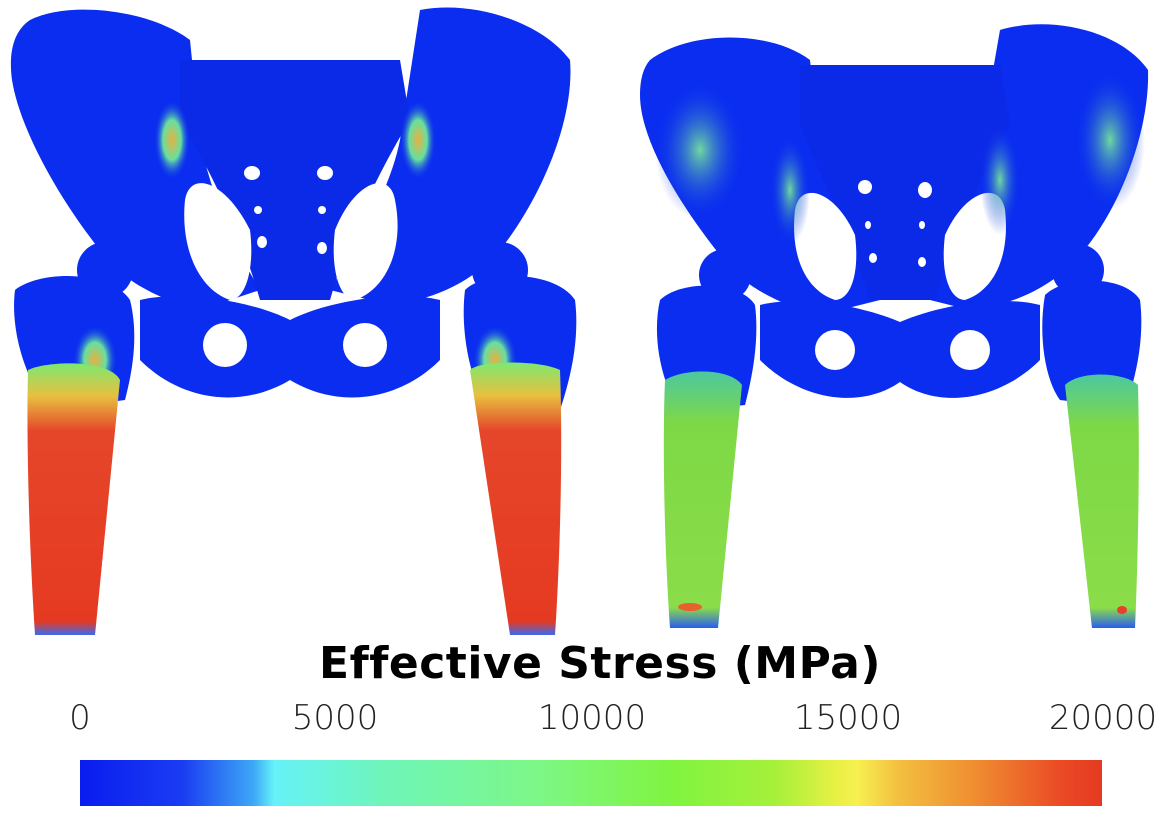 Image resolution: width=1158 pixels, height=816 pixels. What do you see at coordinates (600, 663) in the screenshot?
I see `colorbar-title: Effective Stress (MPa)` at bounding box center [600, 663].